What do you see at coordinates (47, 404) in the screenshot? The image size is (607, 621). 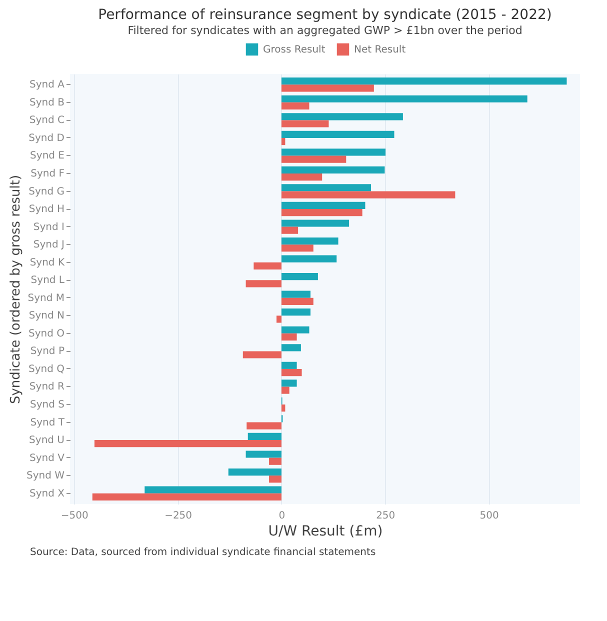 I see `y-tick-label: Synd S` at bounding box center [47, 404].